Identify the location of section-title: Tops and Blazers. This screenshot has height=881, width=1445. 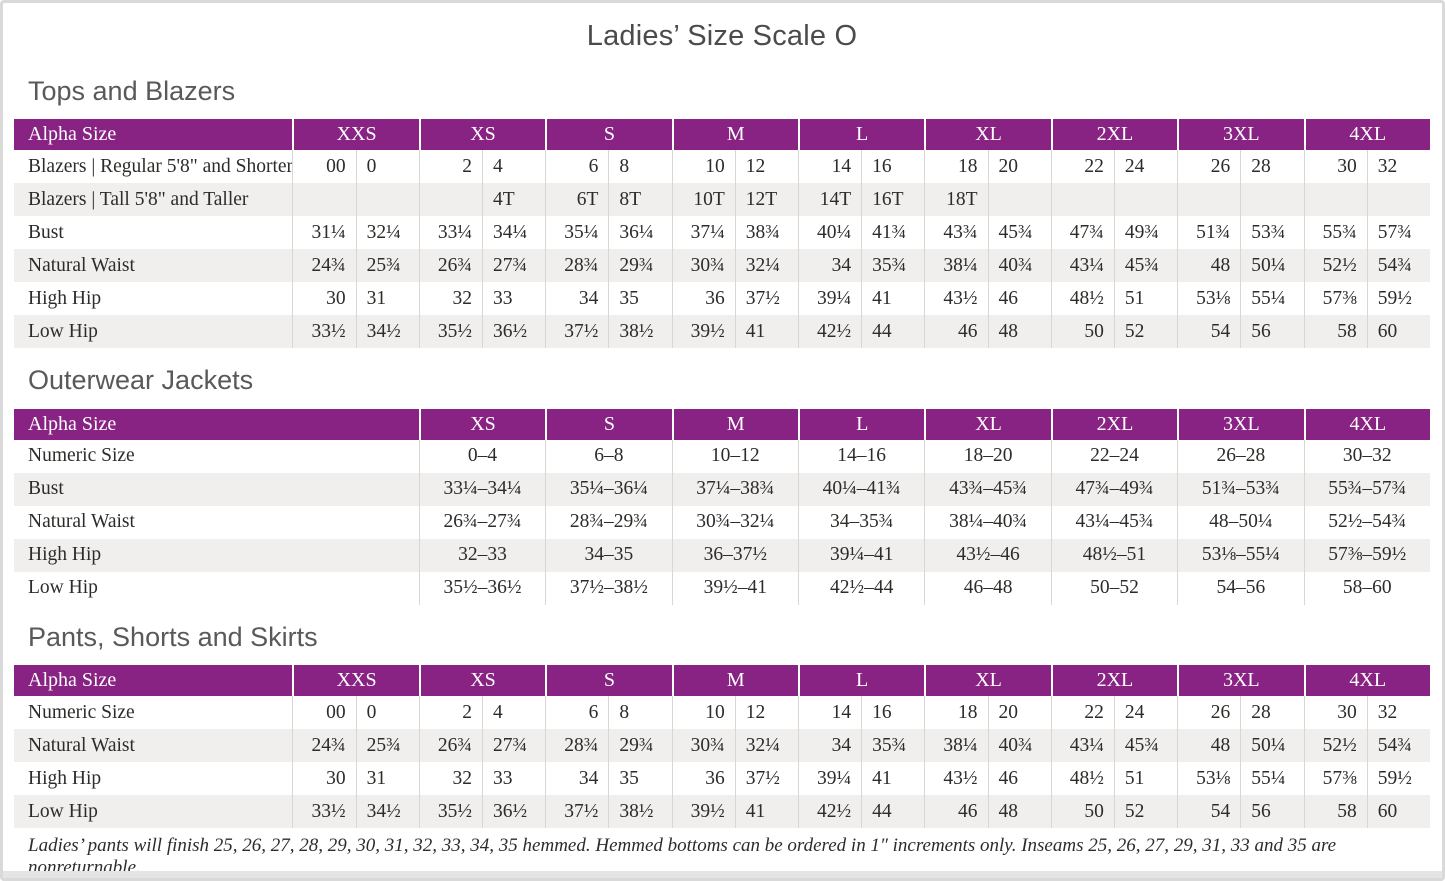
(132, 91).